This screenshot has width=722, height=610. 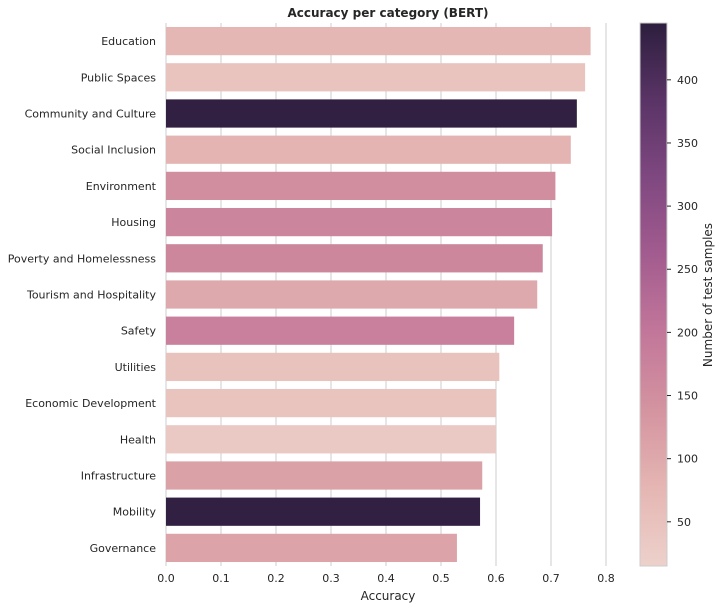 I want to click on x-tick-label: 0.4, so click(x=386, y=578).